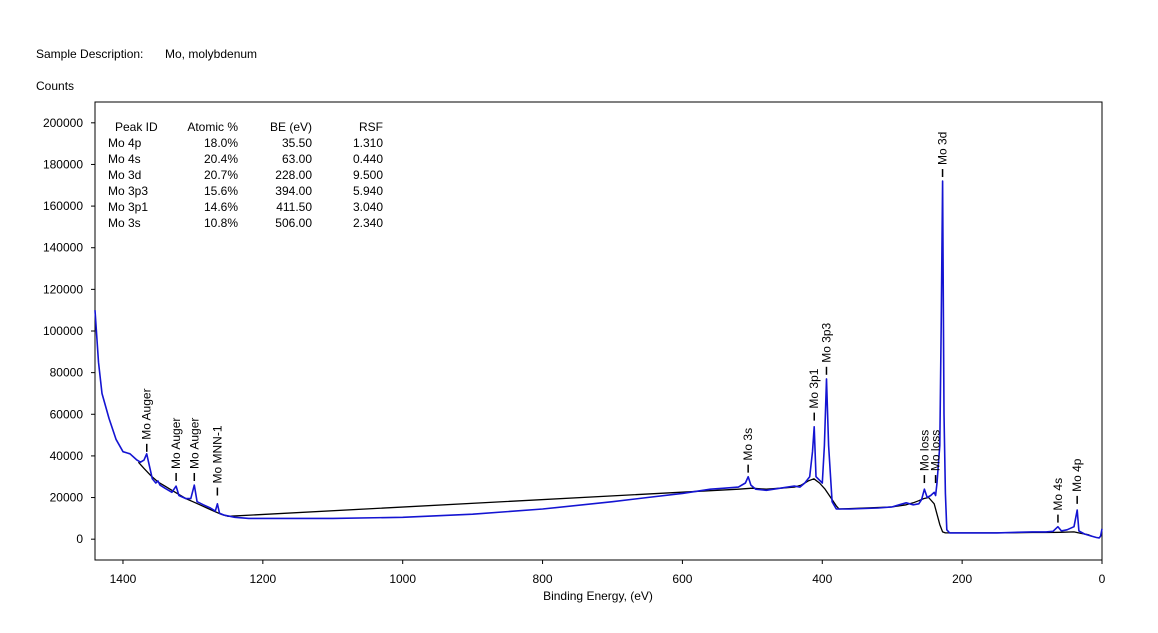 The width and height of the screenshot is (1158, 633). What do you see at coordinates (221, 159) in the screenshot?
I see `table-cell: 20.4%` at bounding box center [221, 159].